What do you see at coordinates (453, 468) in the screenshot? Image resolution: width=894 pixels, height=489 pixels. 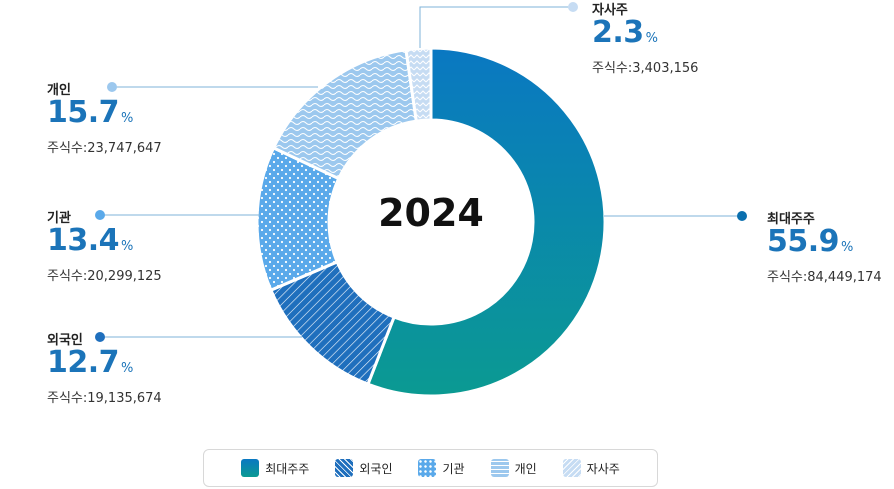 I see `legend-label: 기관` at bounding box center [453, 468].